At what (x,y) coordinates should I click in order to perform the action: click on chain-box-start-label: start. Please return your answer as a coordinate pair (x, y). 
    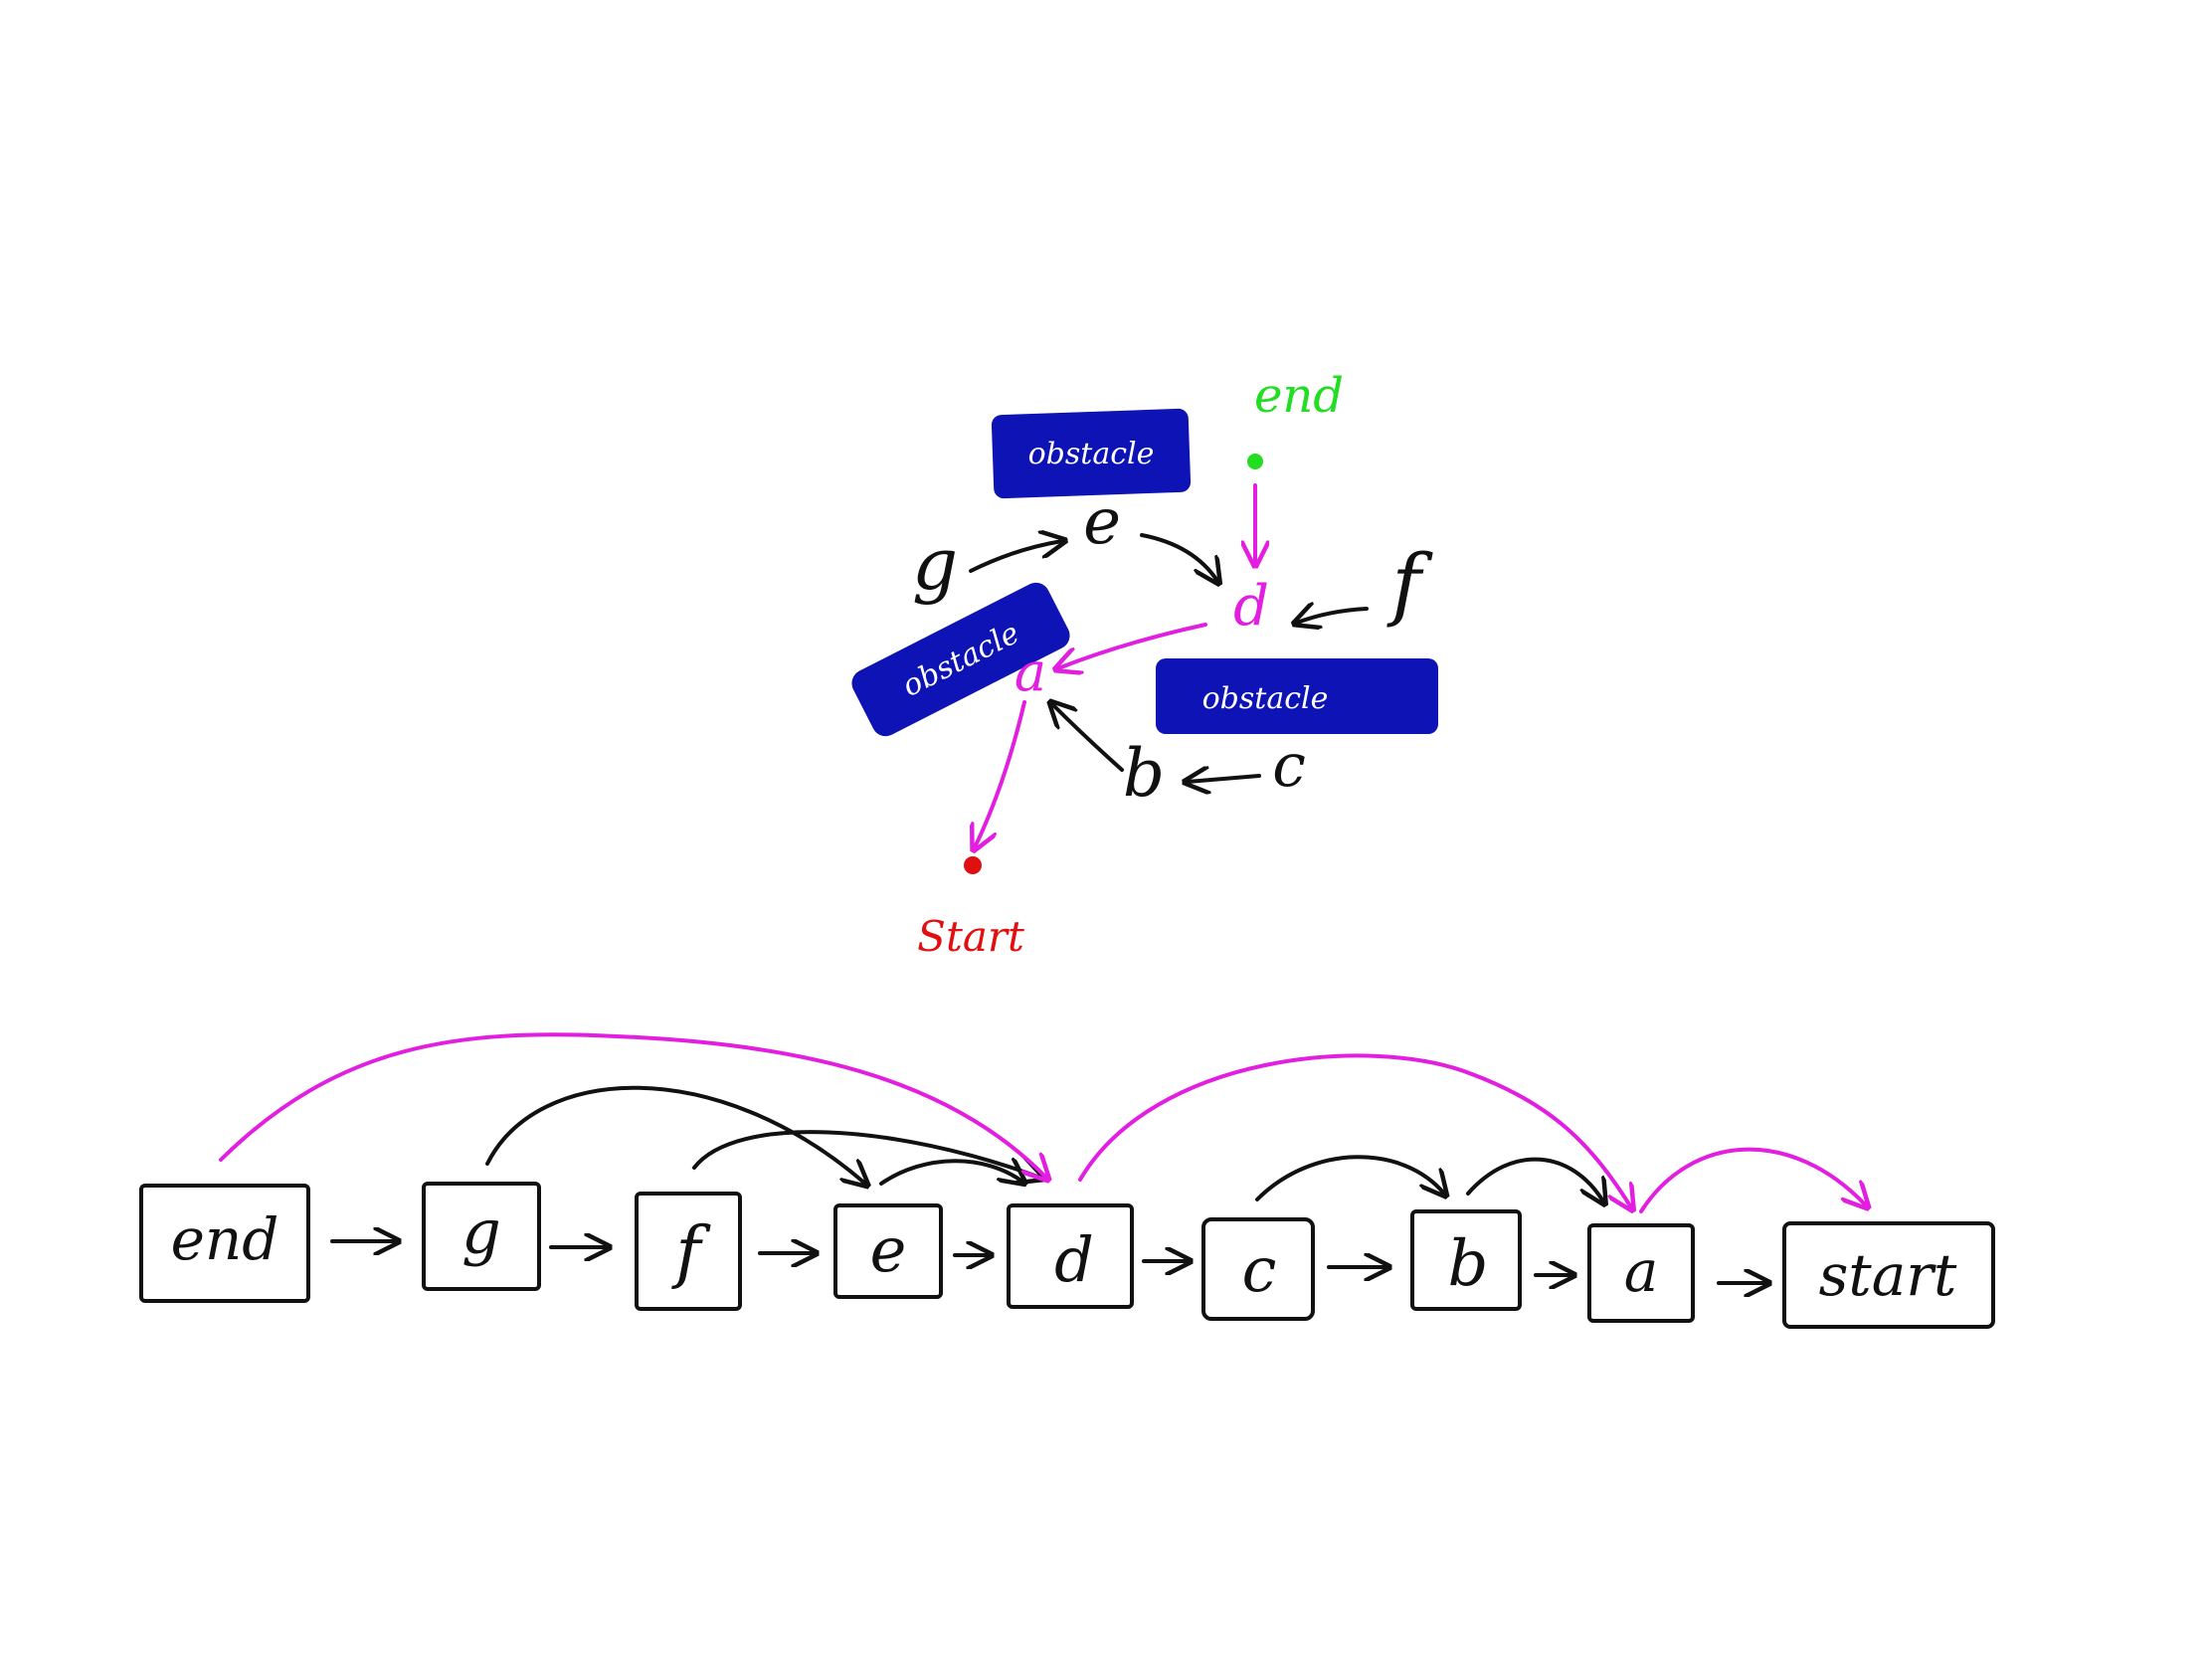
    Looking at the image, I should click on (1888, 1275).